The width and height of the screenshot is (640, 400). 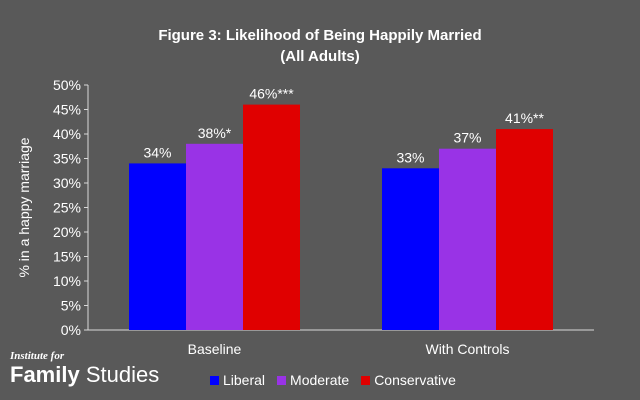 I want to click on legend-swatch-moderate, so click(x=282, y=380).